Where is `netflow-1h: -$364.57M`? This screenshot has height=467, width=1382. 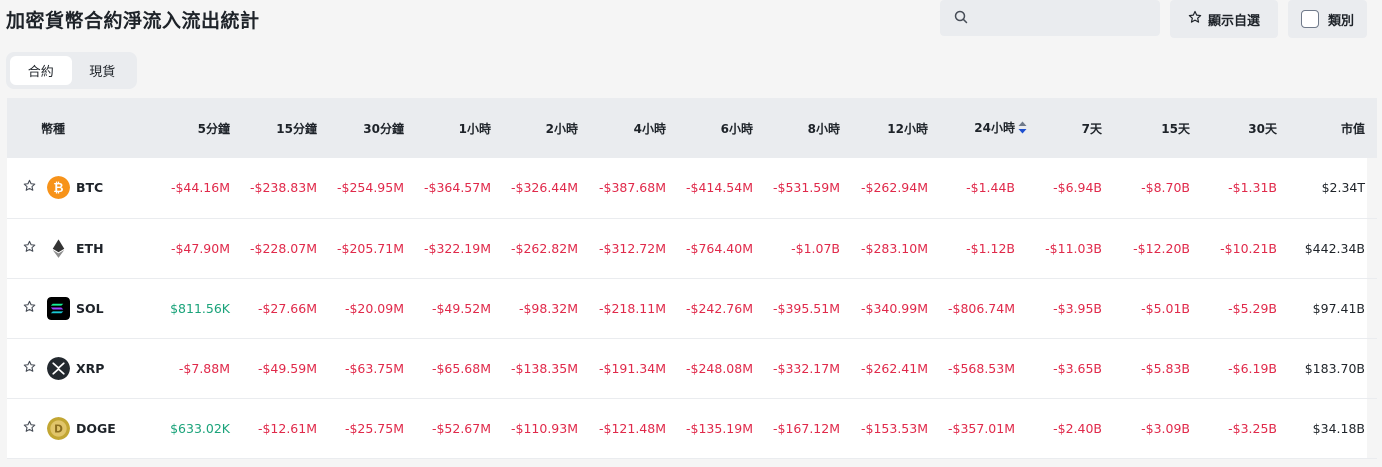 netflow-1h: -$364.57M is located at coordinates (457, 188).